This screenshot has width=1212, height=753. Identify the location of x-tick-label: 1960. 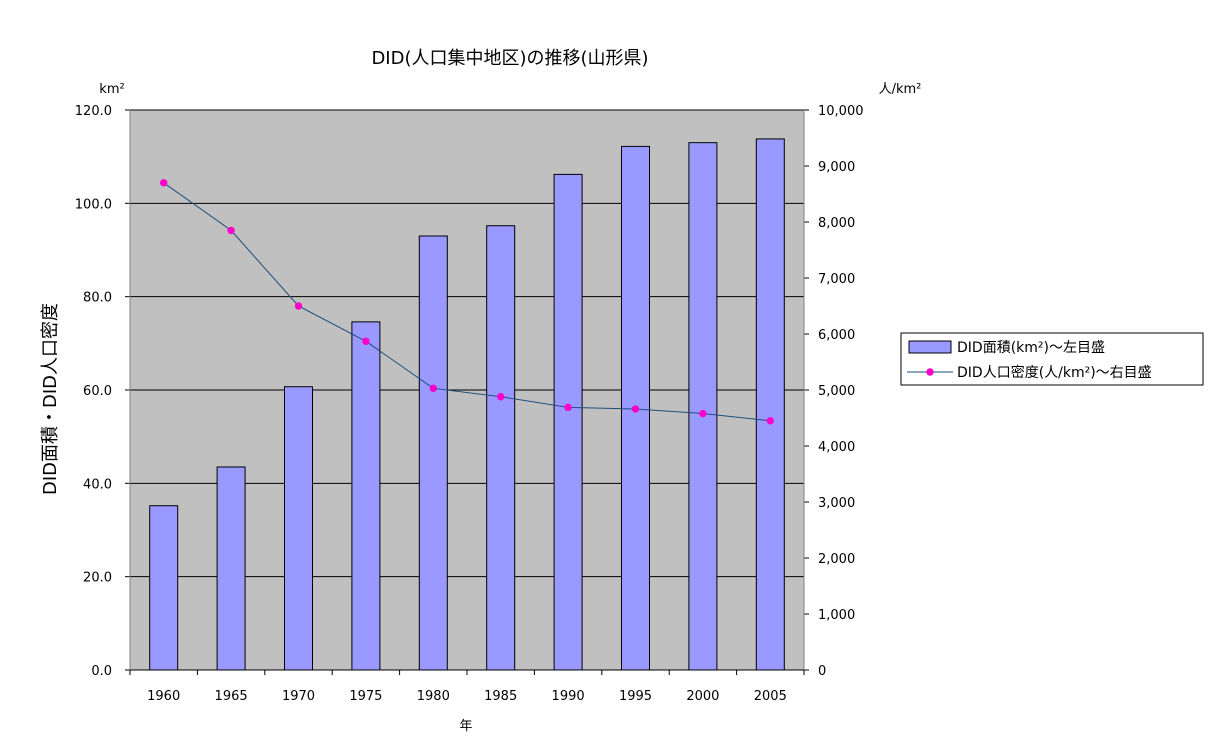
(163, 696).